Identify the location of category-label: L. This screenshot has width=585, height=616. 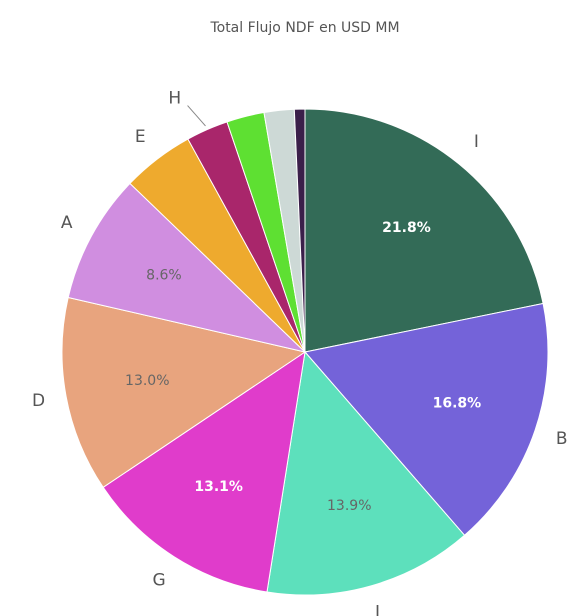
(380, 609).